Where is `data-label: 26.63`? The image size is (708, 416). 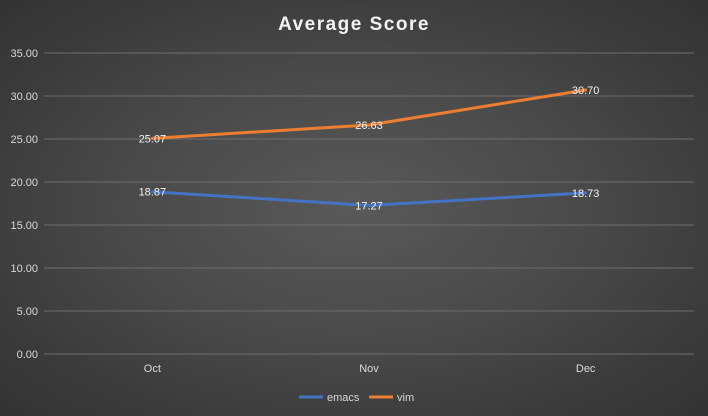
data-label: 26.63 is located at coordinates (369, 126).